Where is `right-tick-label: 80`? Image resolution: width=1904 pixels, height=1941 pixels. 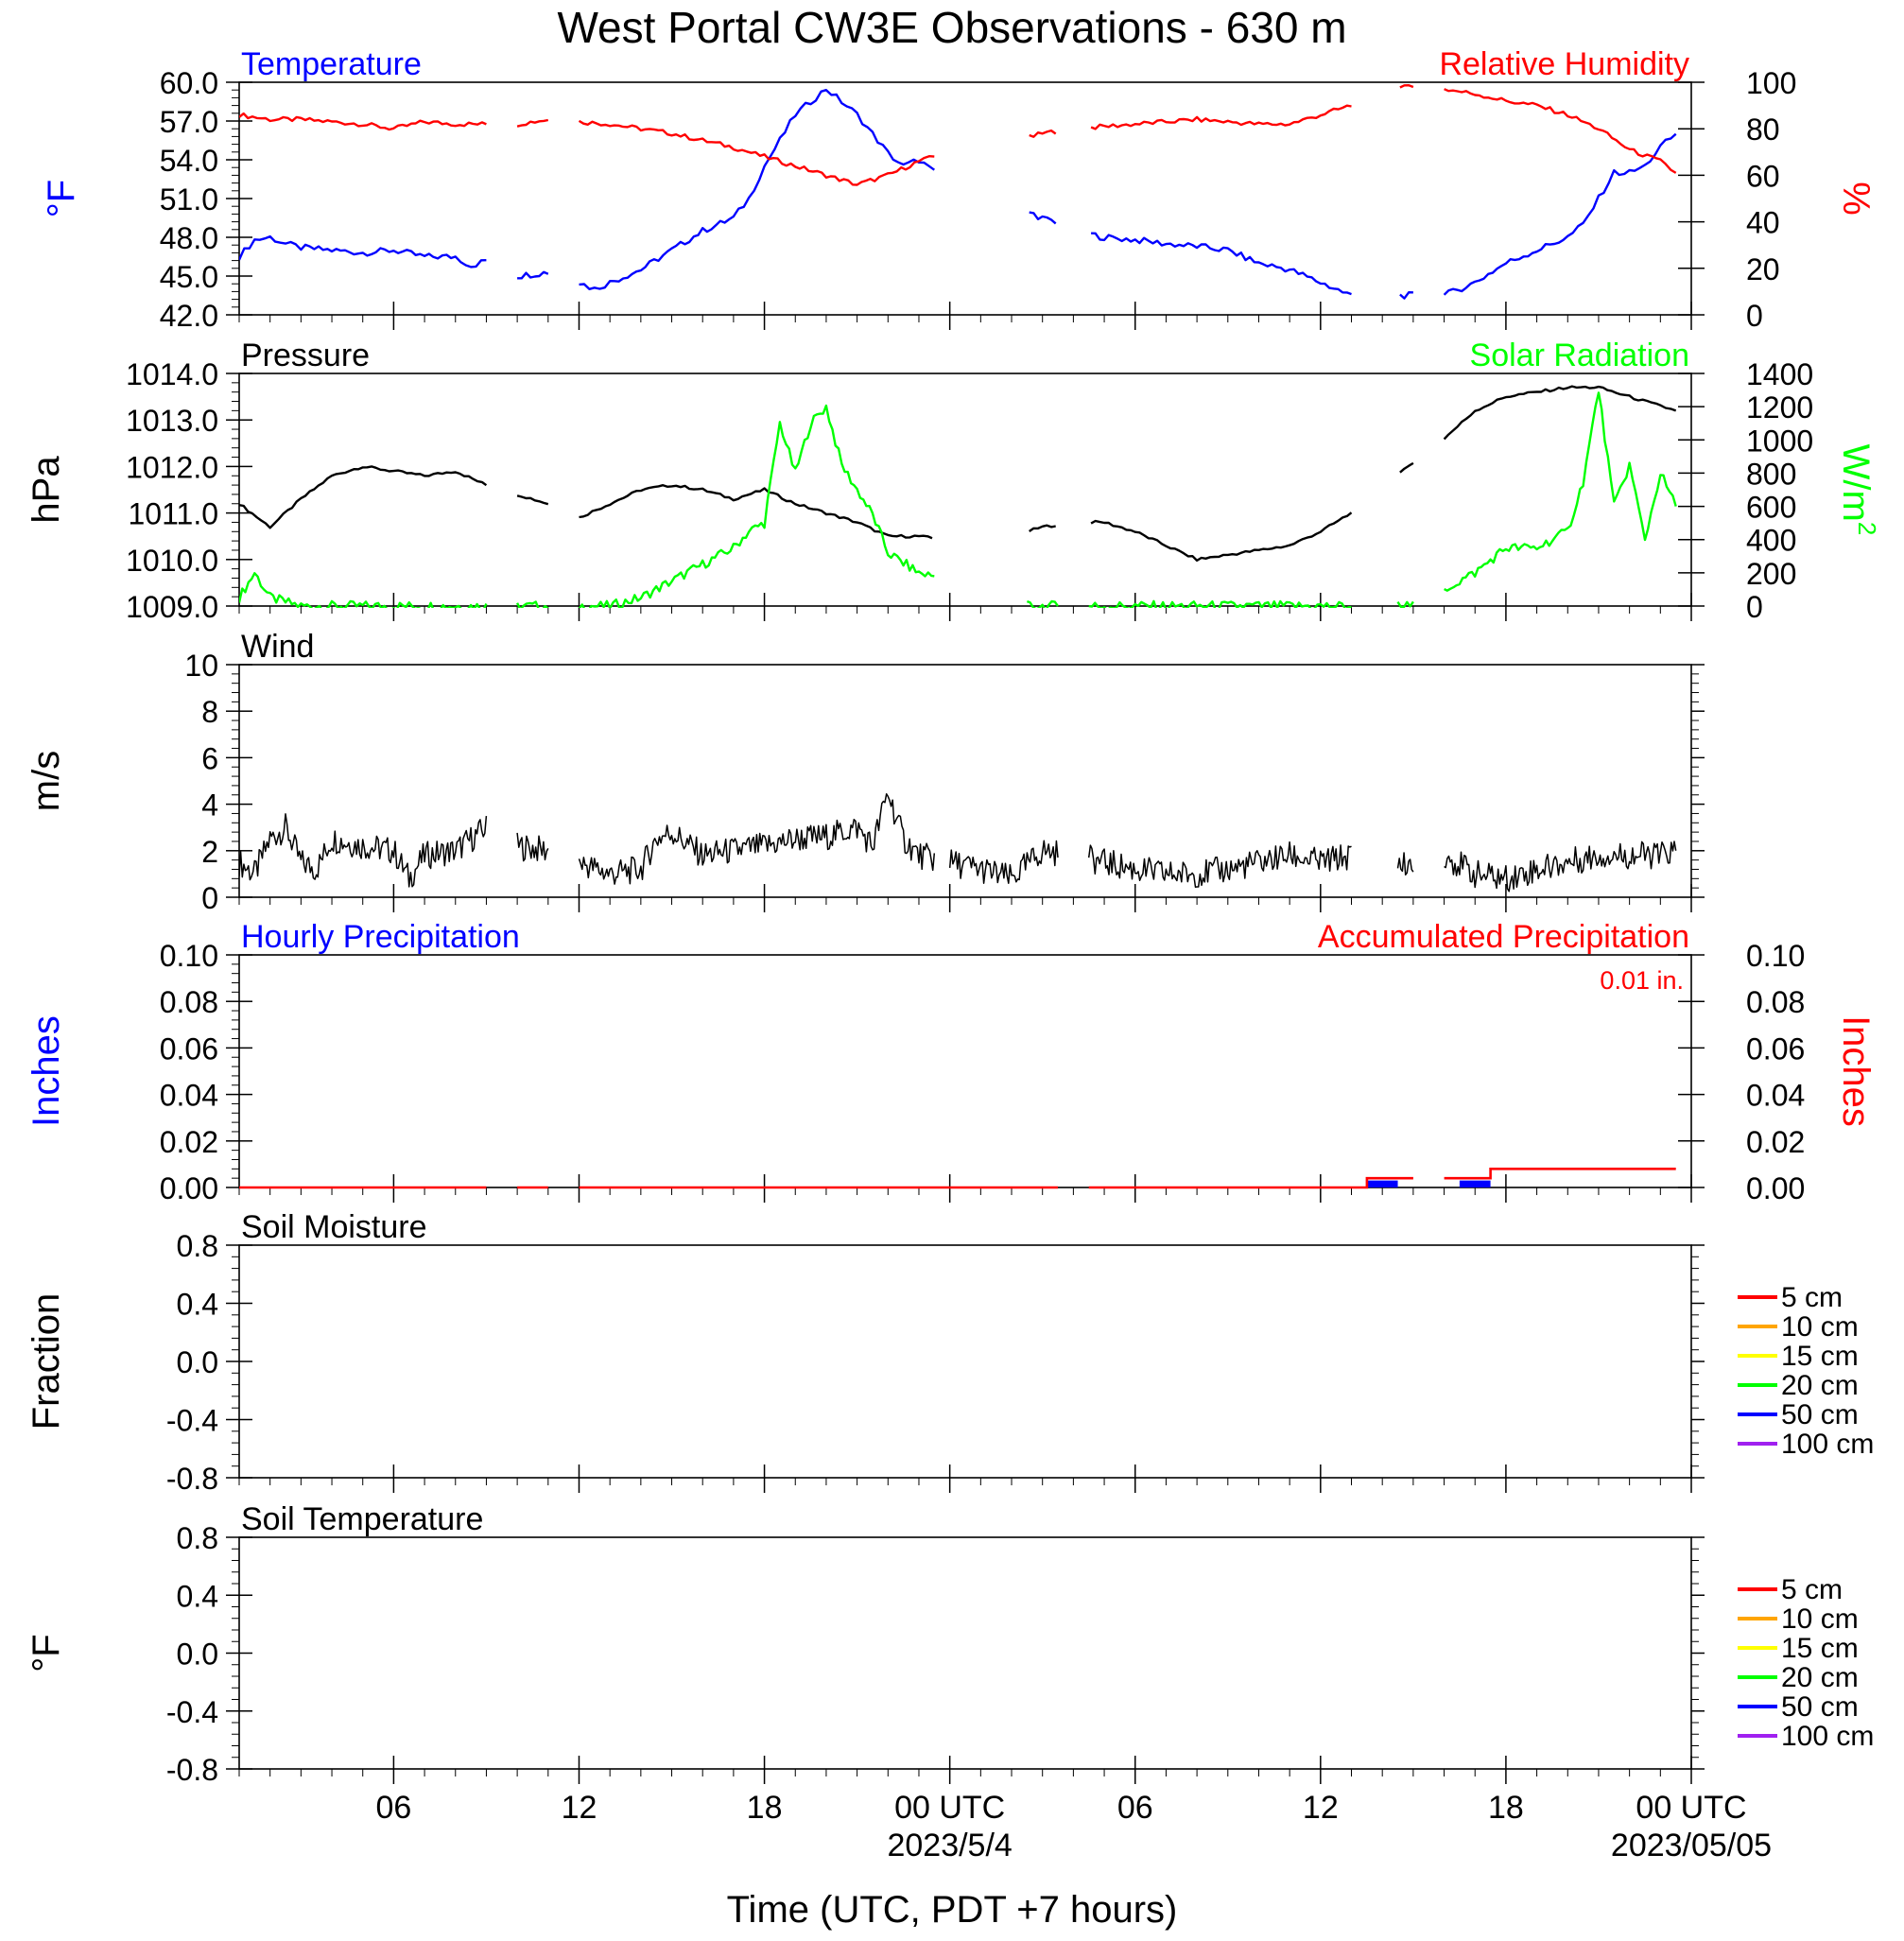 right-tick-label: 80 is located at coordinates (1763, 130).